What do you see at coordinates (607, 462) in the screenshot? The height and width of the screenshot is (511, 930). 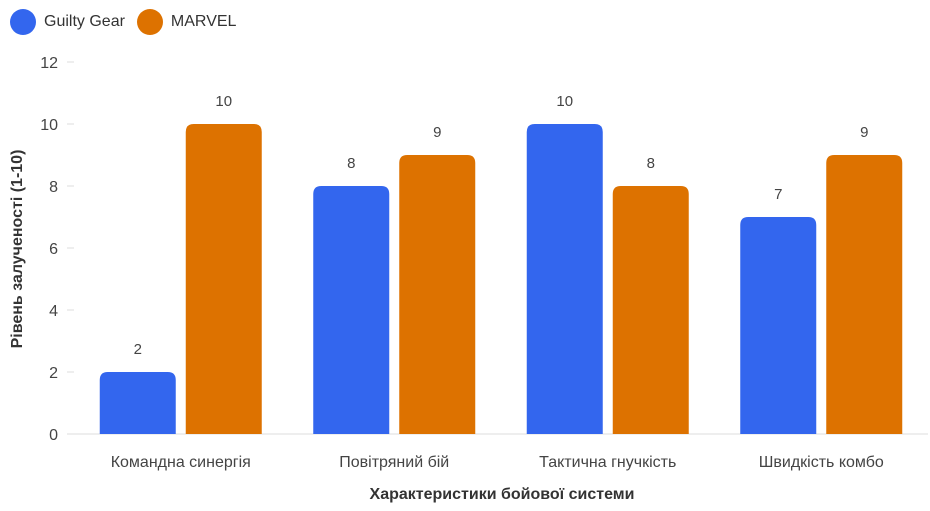 I see `x-category-label: Тактична гнучкість` at bounding box center [607, 462].